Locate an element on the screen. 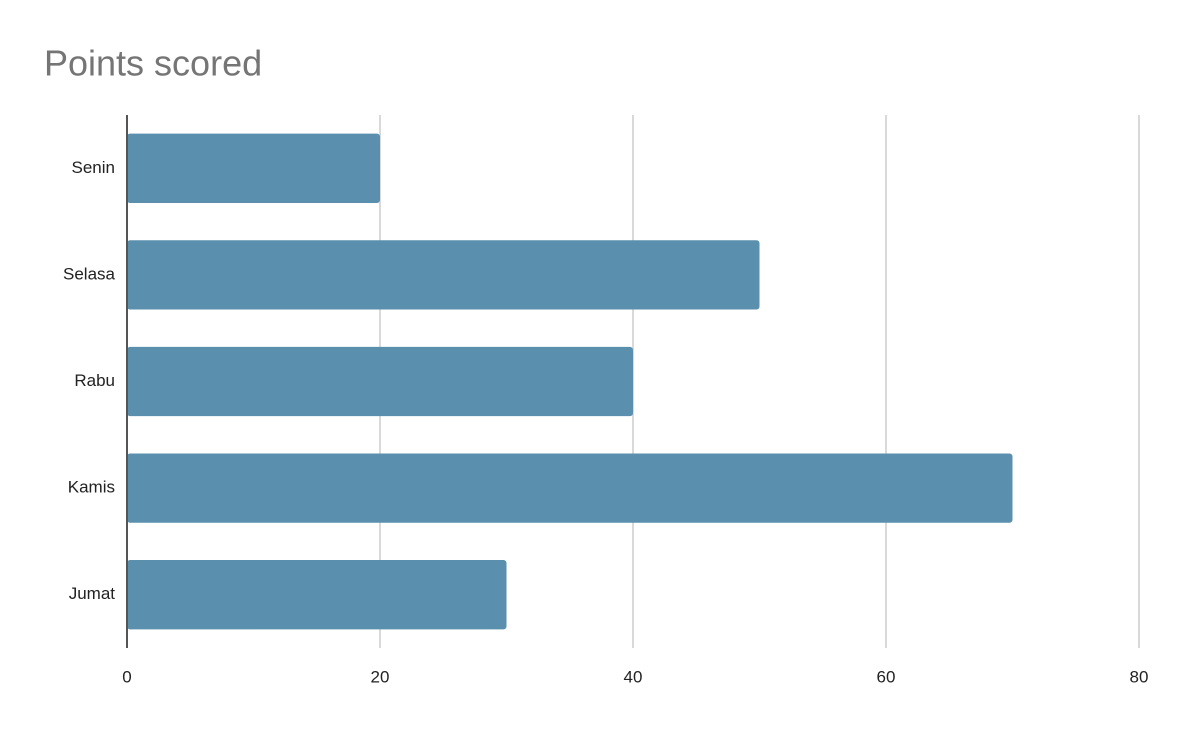  x-tick-label: 0 is located at coordinates (126, 676).